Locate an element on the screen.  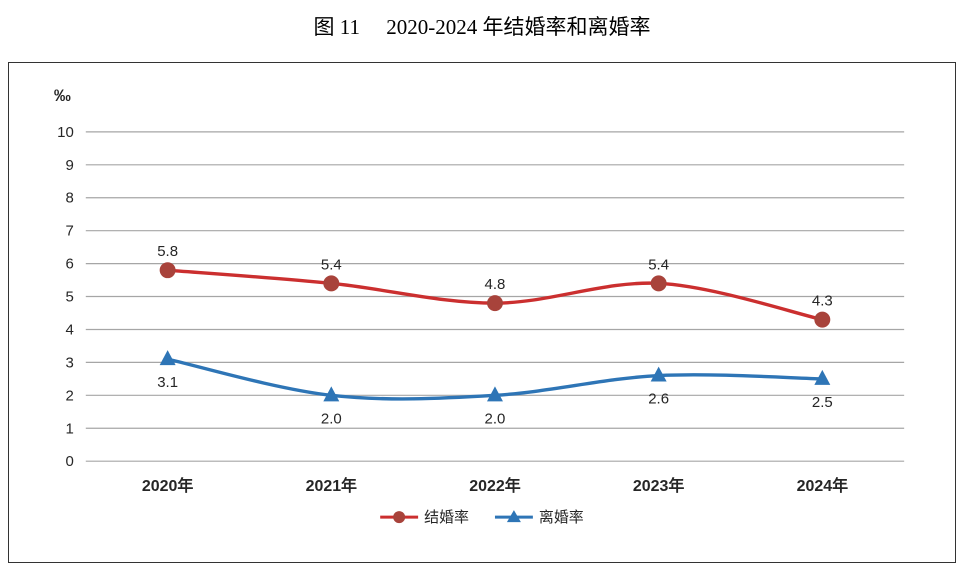
x-axis-tick-labels: 2020年 2021年 2022年 2023年 2024年 is located at coordinates (495, 485).